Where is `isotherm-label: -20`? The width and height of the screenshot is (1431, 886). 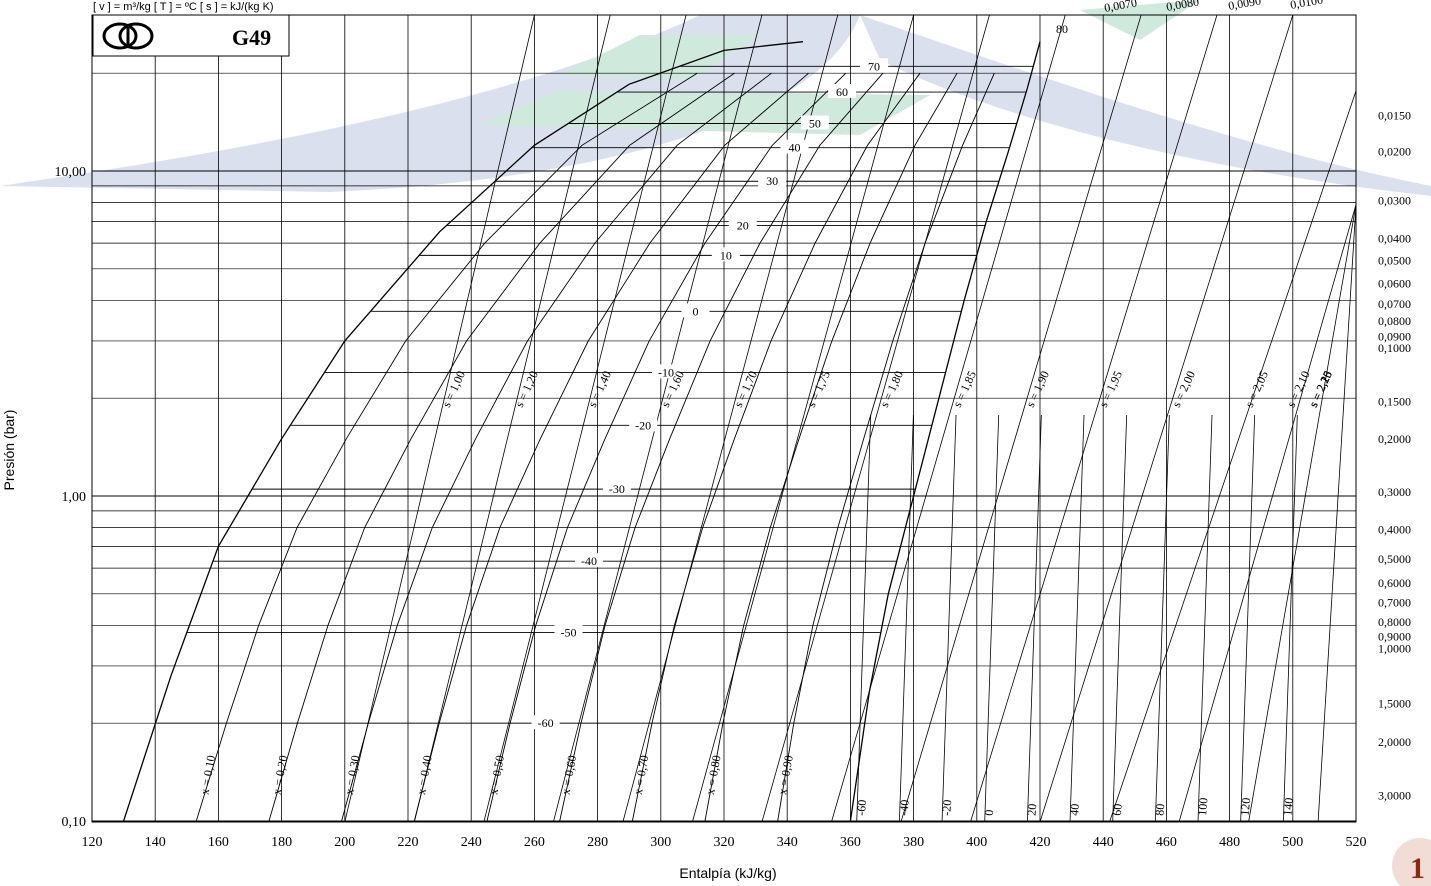
isotherm-label: -20 is located at coordinates (643, 425).